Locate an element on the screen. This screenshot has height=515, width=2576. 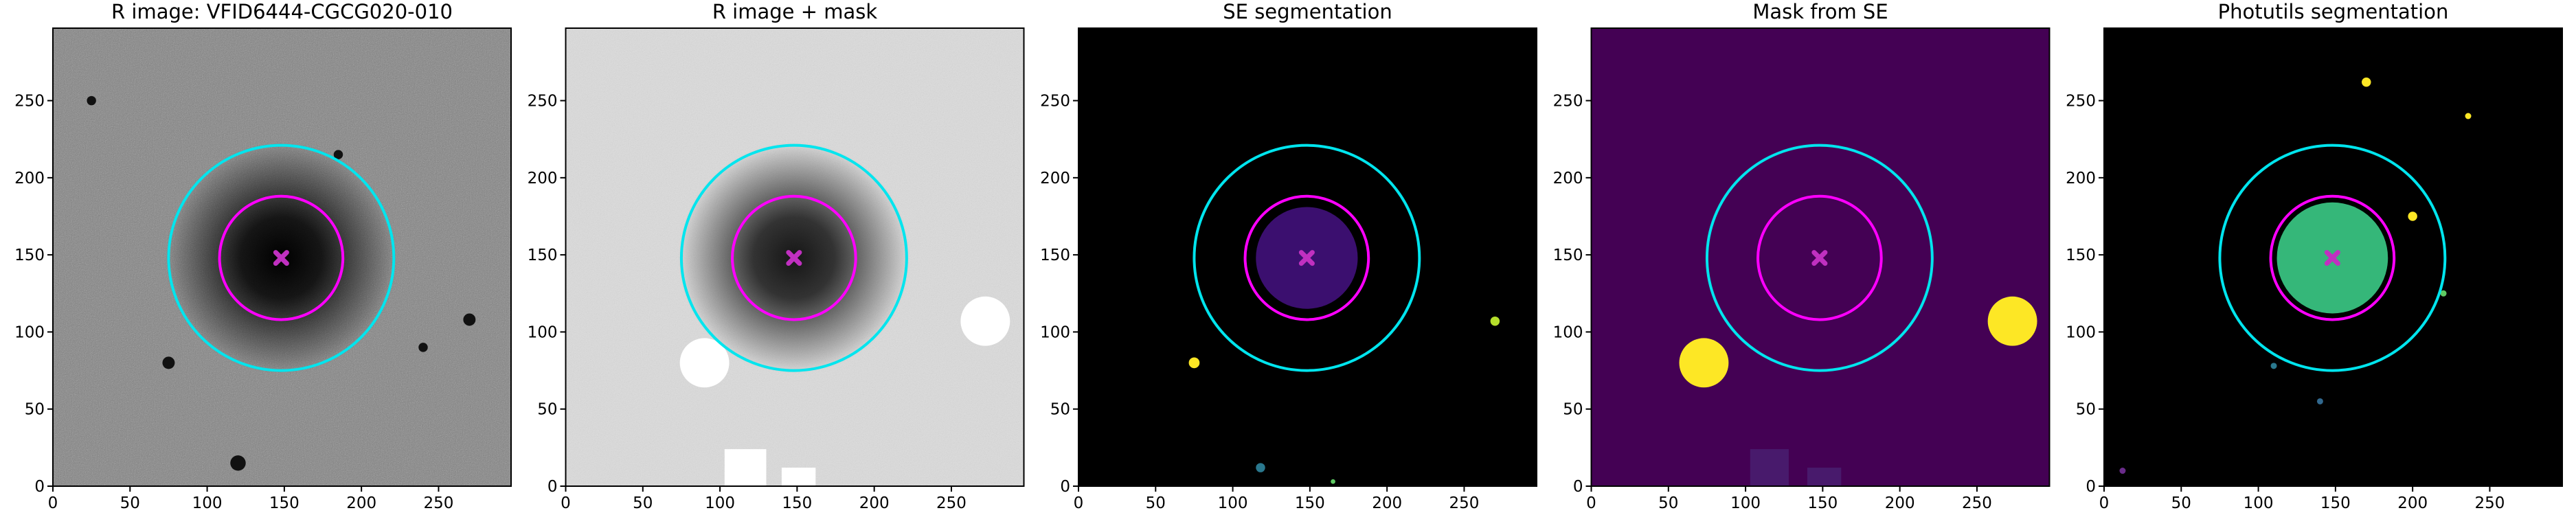
panel-title: Photutils segmentation is located at coordinates (2333, 11).